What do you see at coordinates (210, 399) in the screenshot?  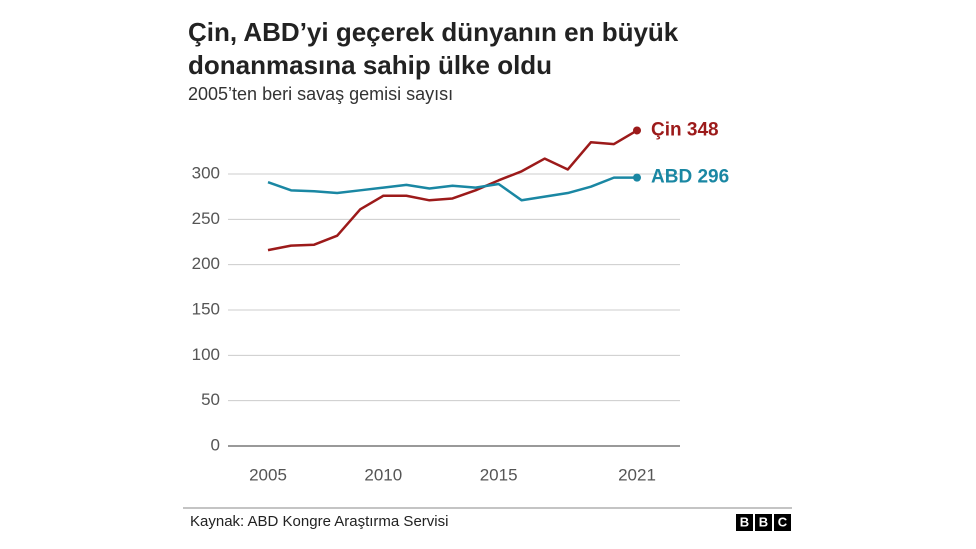 I see `y-tick-label: 50` at bounding box center [210, 399].